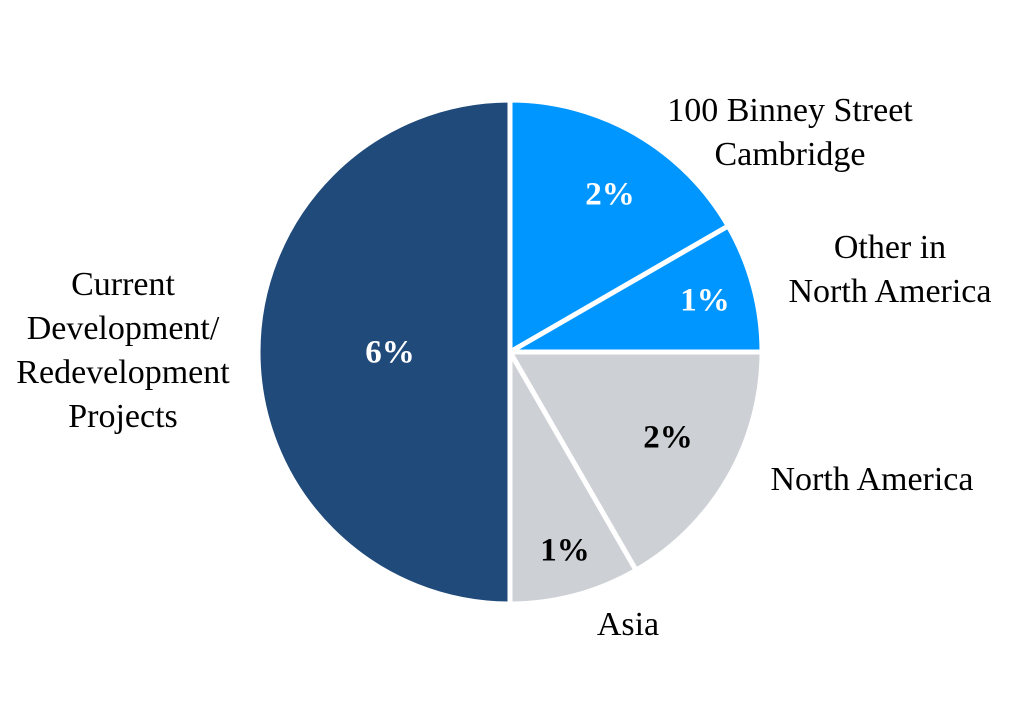 This screenshot has width=1020, height=720. I want to click on category-label: 100 Binney Street Cambridge, so click(790, 132).